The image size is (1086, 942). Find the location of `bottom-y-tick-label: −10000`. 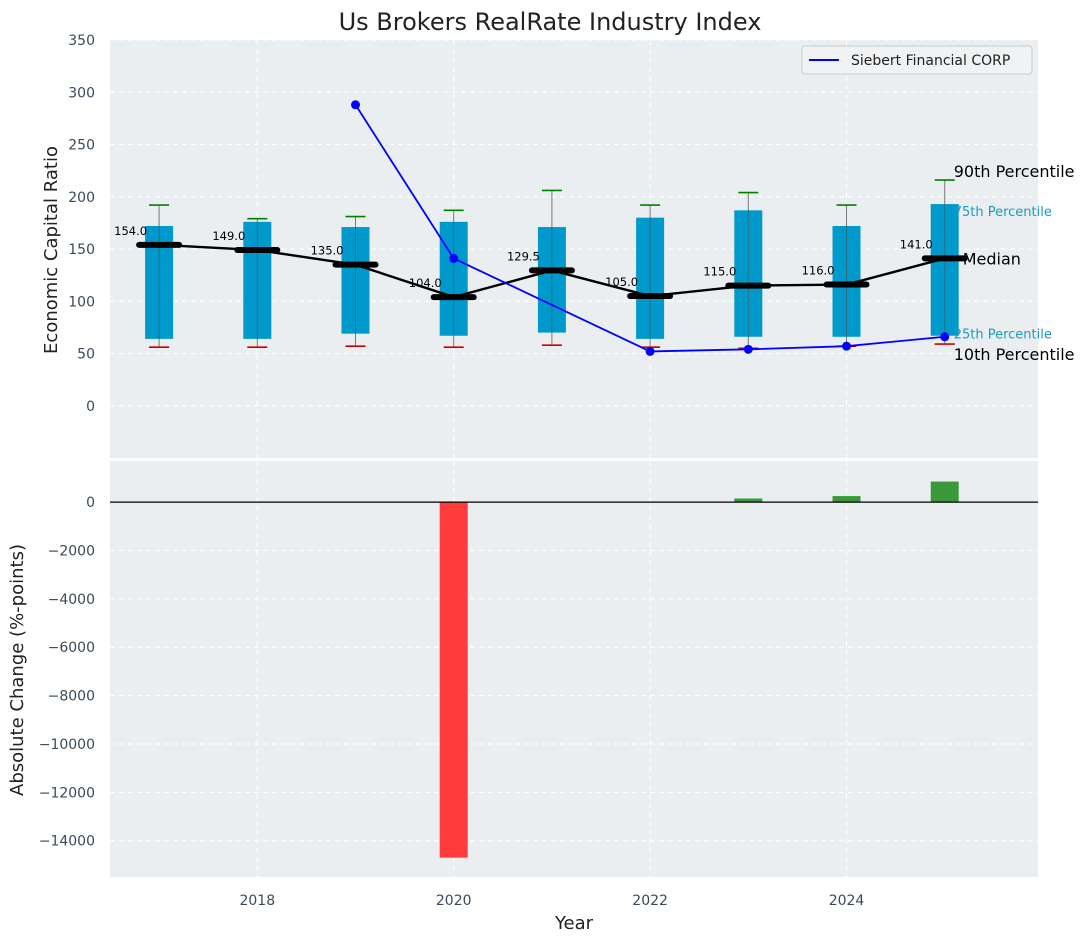

bottom-y-tick-label: −10000 is located at coordinates (67, 745).